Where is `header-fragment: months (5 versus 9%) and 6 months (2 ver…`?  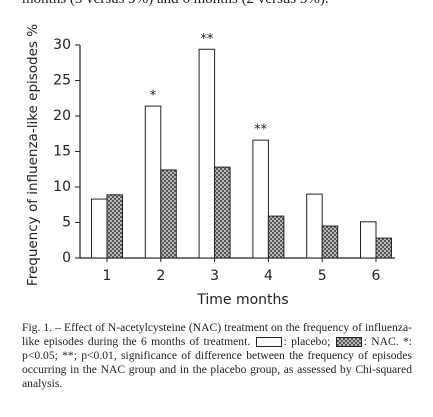 header-fragment: months (5 versus 9%) and 6 months (2 ver… is located at coordinates (222, 4).